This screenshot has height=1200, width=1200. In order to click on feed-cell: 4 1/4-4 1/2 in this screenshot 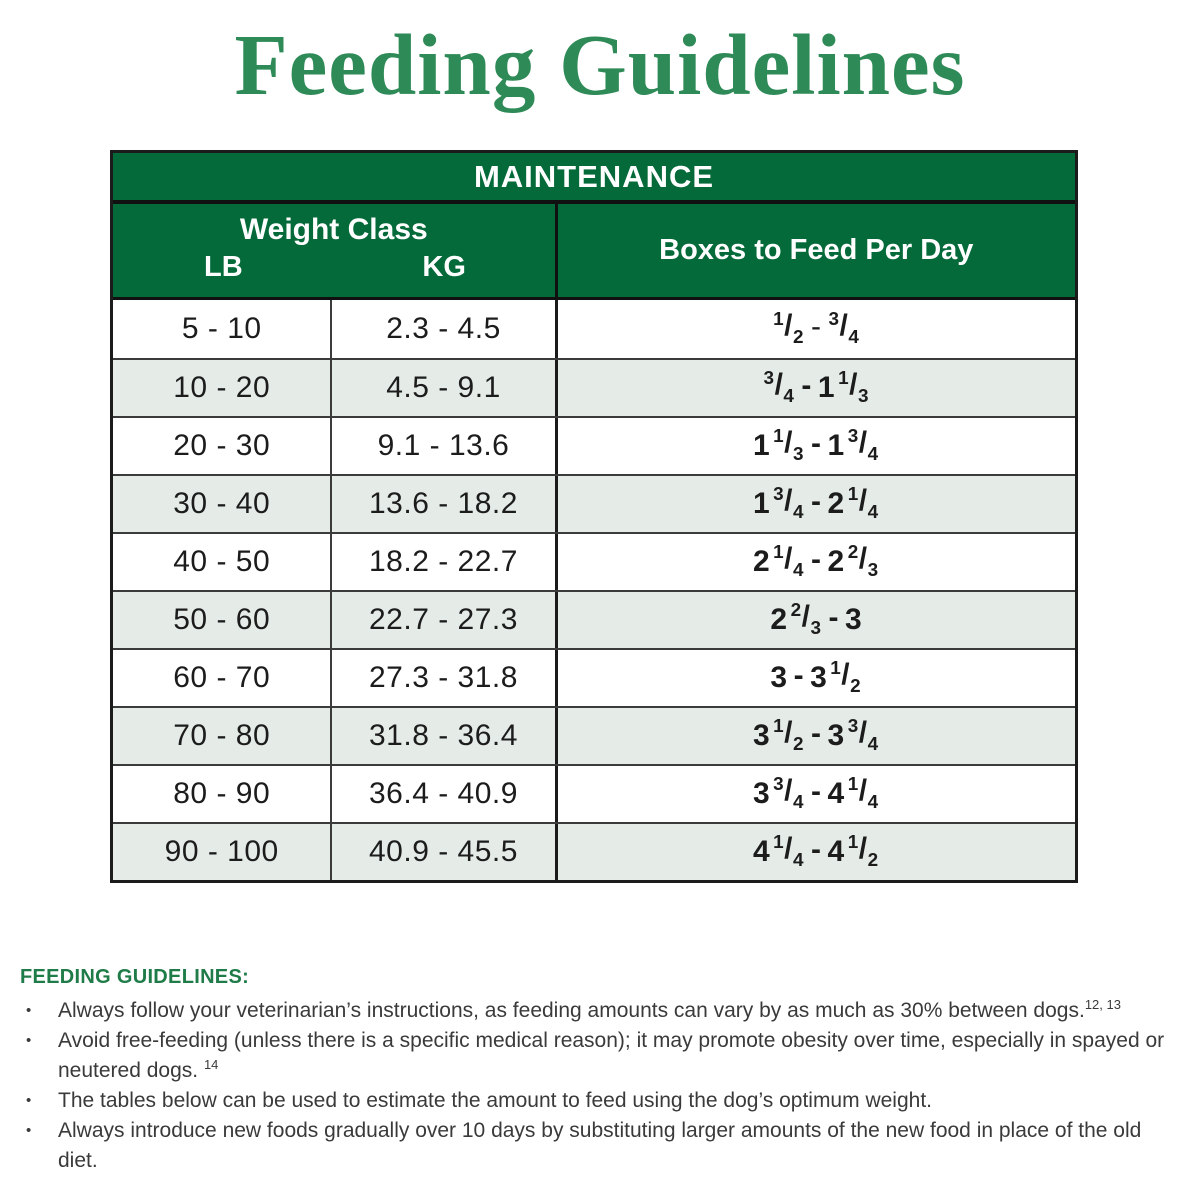, I will do `click(814, 852)`.